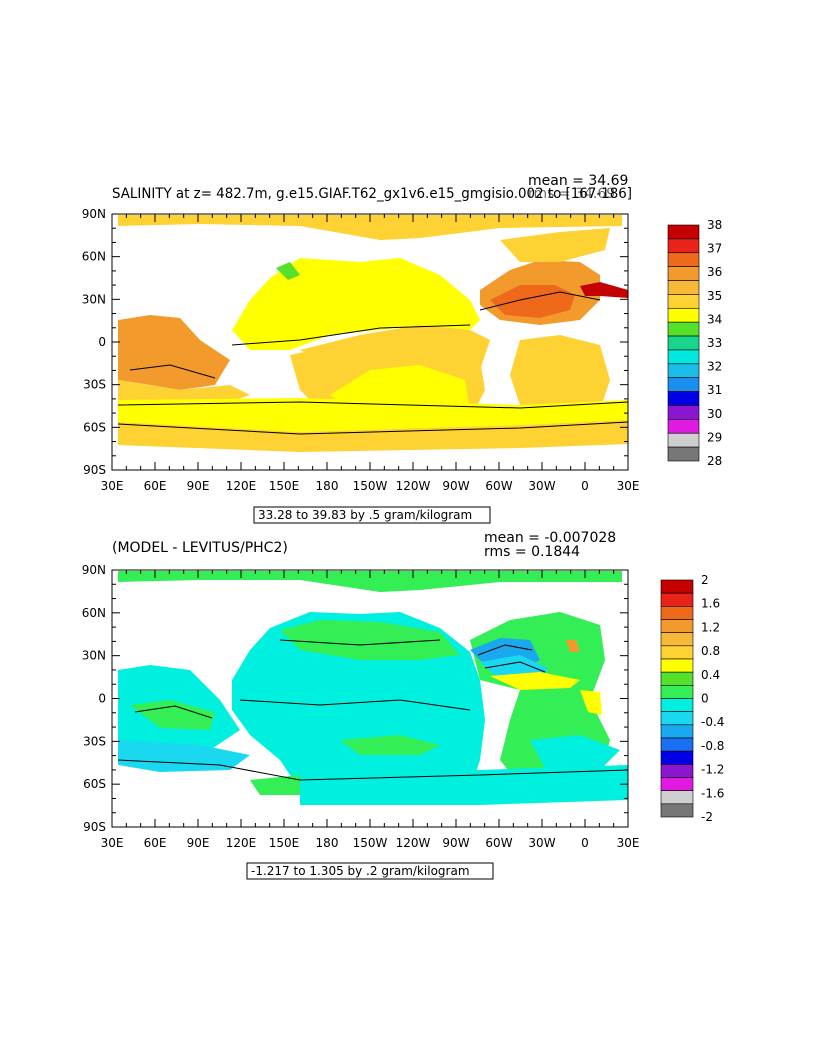  Describe the element at coordinates (373, 710) in the screenshot. I see `panel2-contours` at that location.